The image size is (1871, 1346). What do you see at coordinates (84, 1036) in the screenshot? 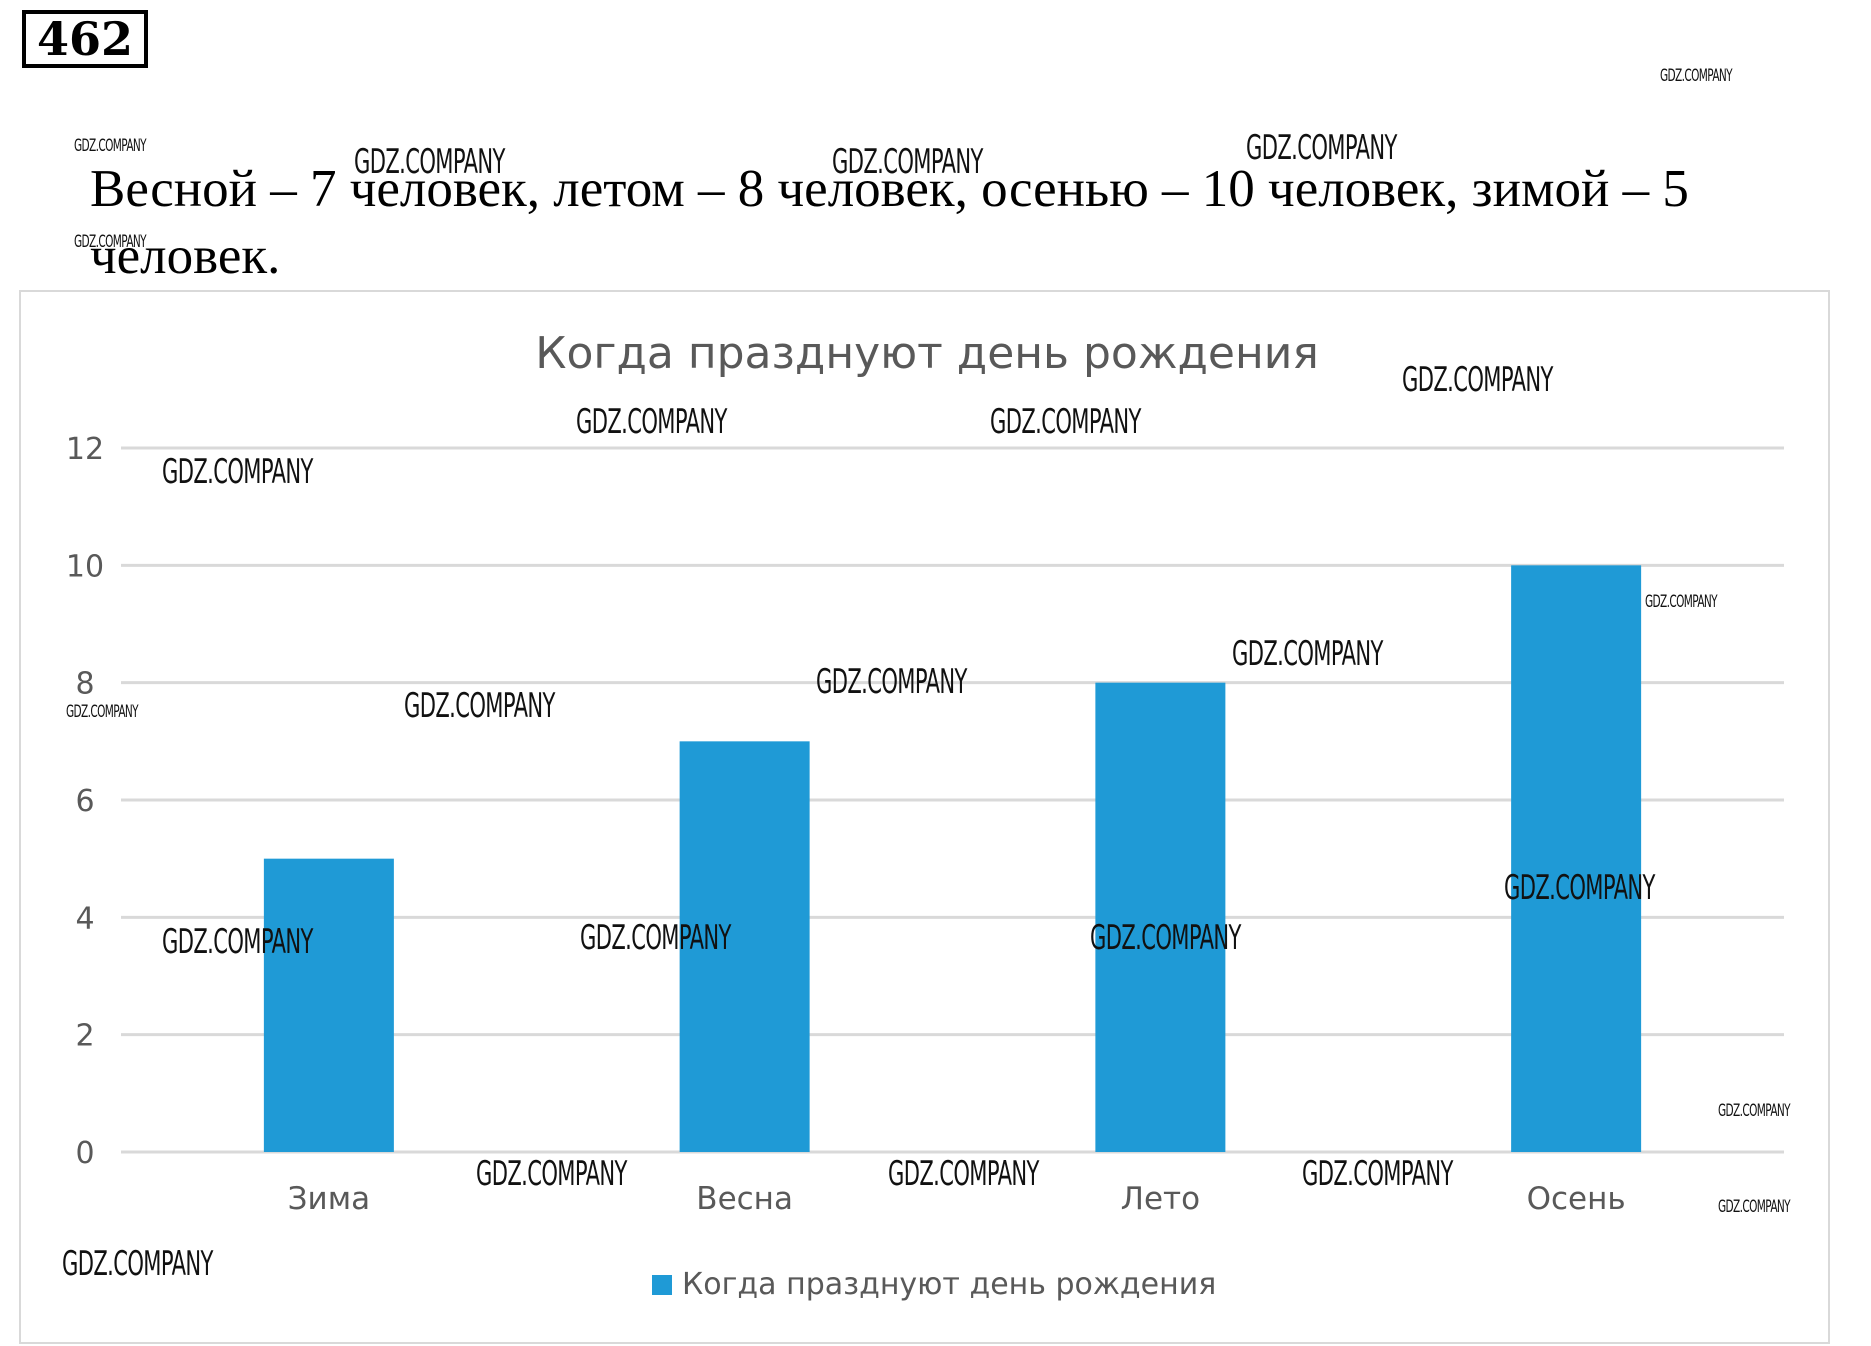
I see `y-tick-label: 2` at bounding box center [84, 1036].